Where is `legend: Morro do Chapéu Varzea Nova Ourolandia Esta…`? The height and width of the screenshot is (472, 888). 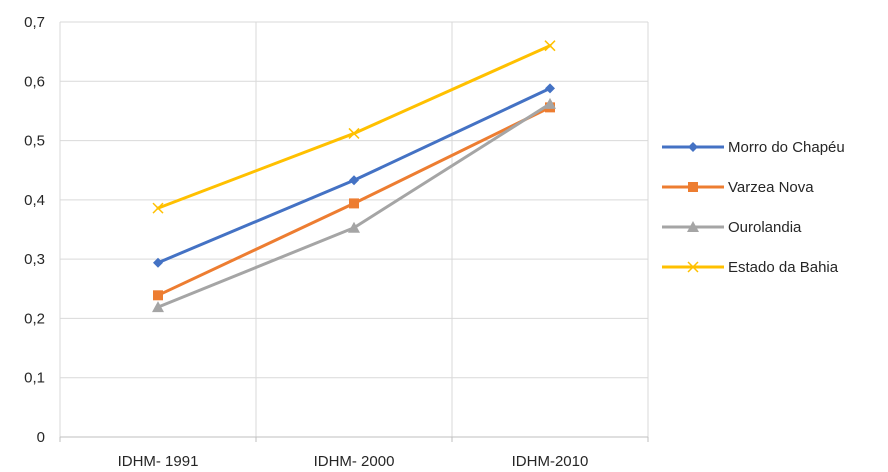
legend: Morro do Chapéu Varzea Nova Ourolandia Esta… is located at coordinates (753, 207).